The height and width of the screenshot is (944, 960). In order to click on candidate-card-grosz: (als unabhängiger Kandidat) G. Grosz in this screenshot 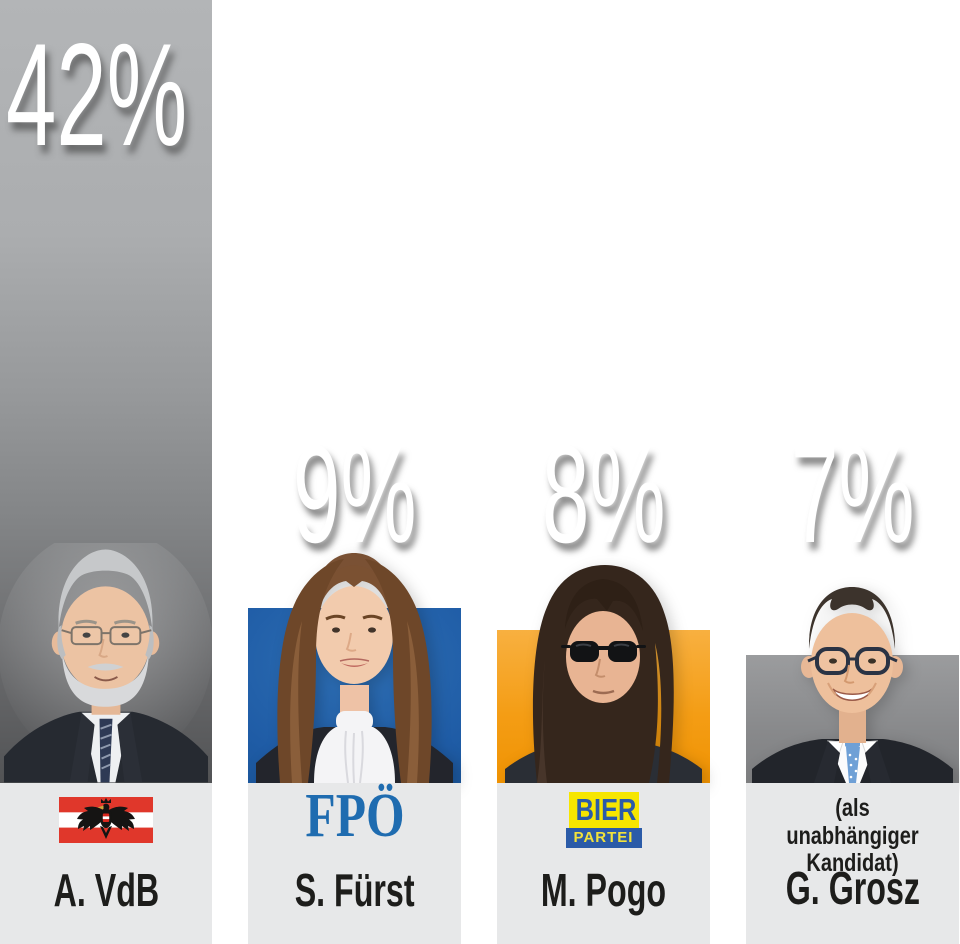, I will do `click(852, 863)`.